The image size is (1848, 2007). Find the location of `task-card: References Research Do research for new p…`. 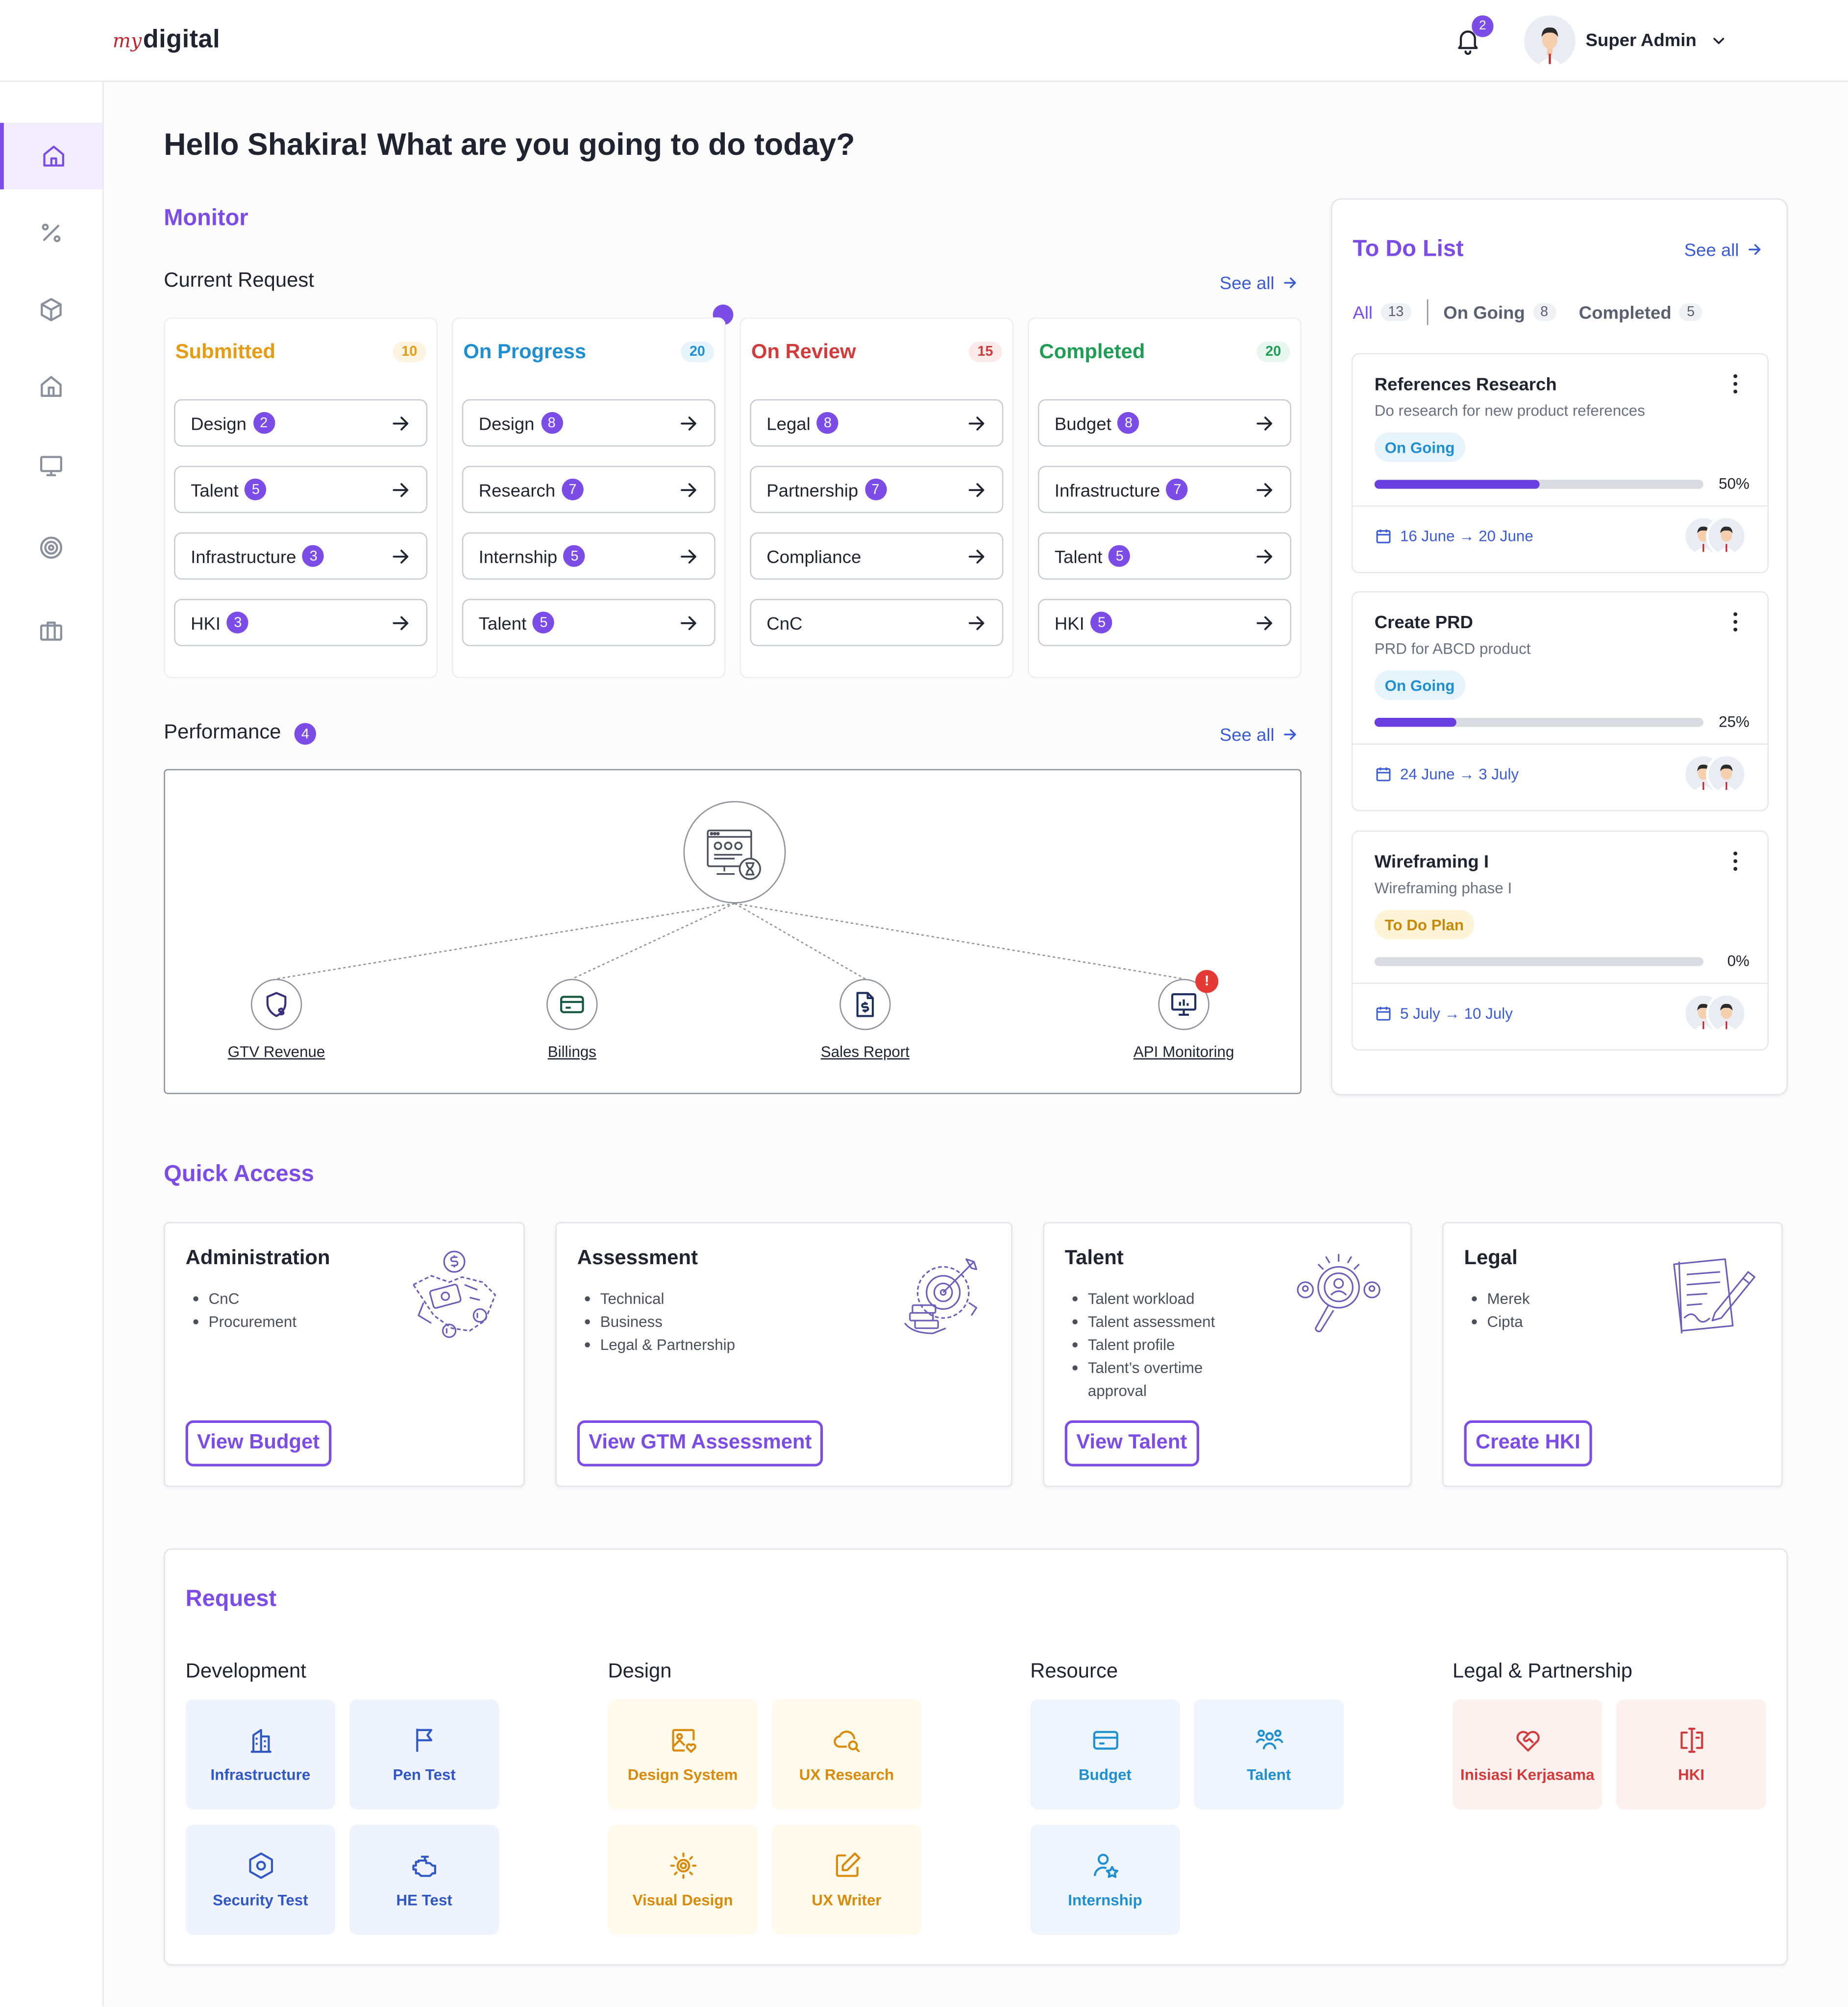

task-card: References Research Do research for new p… is located at coordinates (1560, 463).